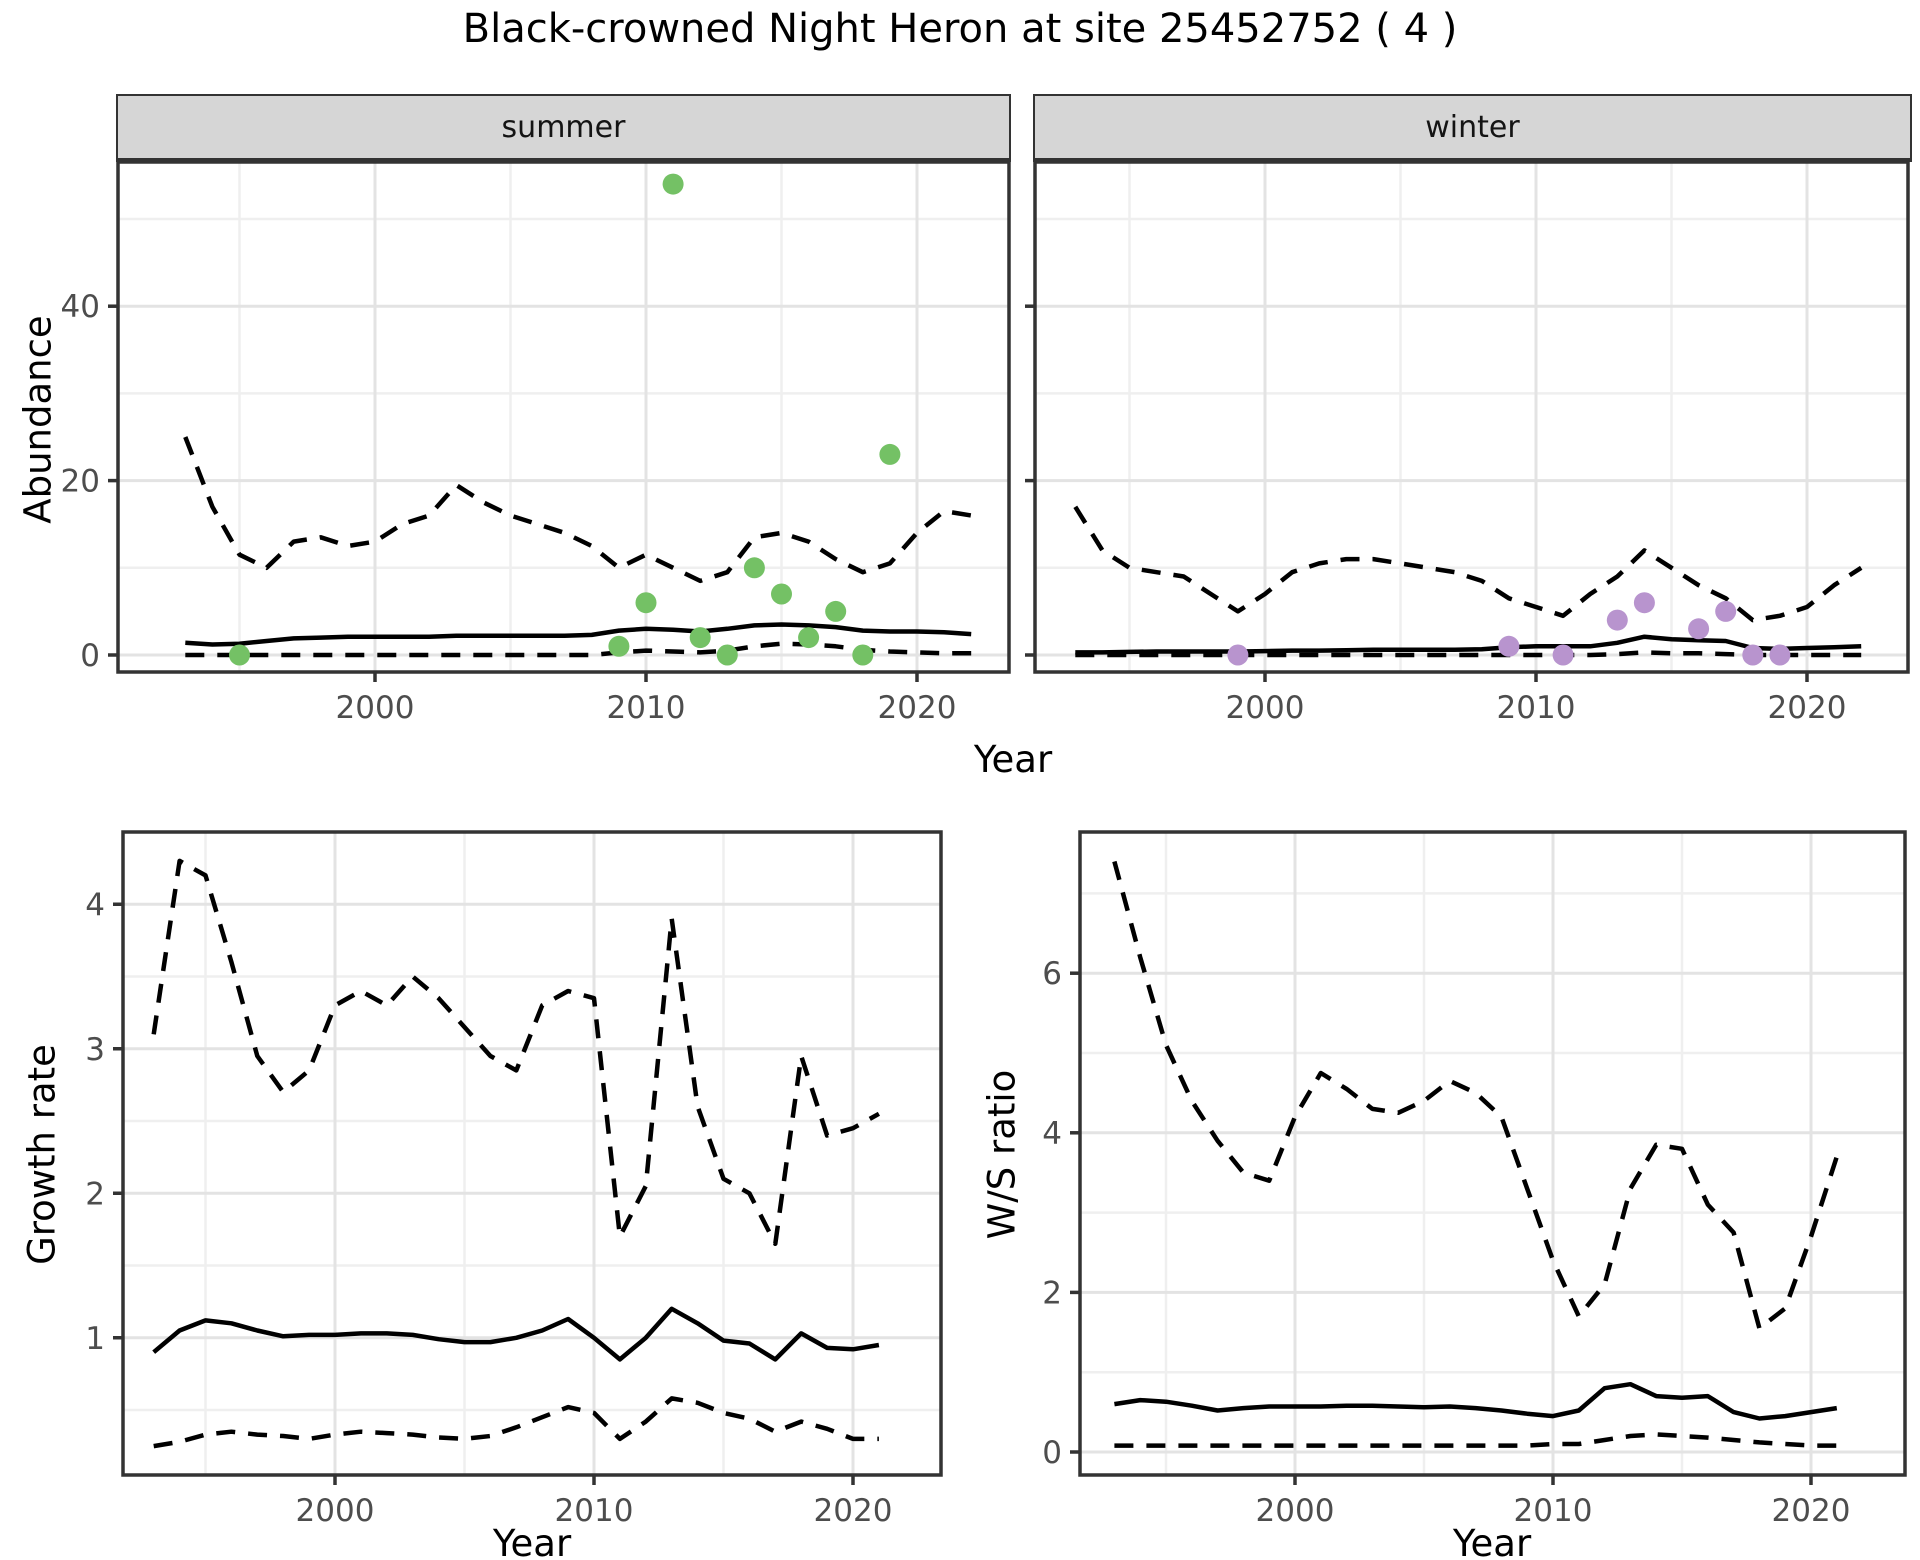  I want to click on y-tick-label: 40, so click(80, 307).